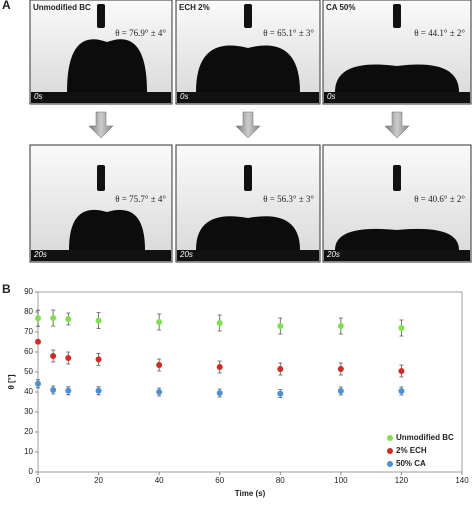 The image size is (474, 514). Describe the element at coordinates (140, 33) in the screenshot. I see `contact-angle: θ = 76.9° ± 4°` at that location.